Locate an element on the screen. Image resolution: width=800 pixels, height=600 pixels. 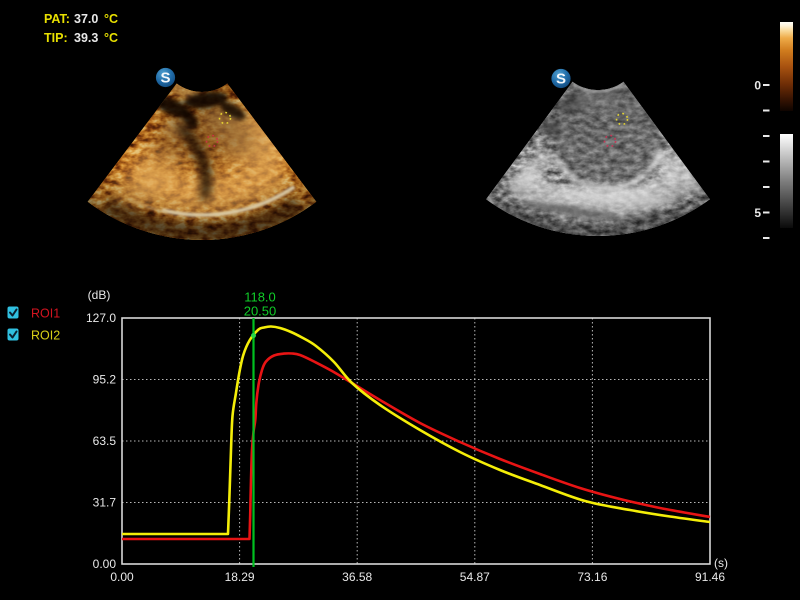
svg-text: 73.16 is located at coordinates (592, 577).